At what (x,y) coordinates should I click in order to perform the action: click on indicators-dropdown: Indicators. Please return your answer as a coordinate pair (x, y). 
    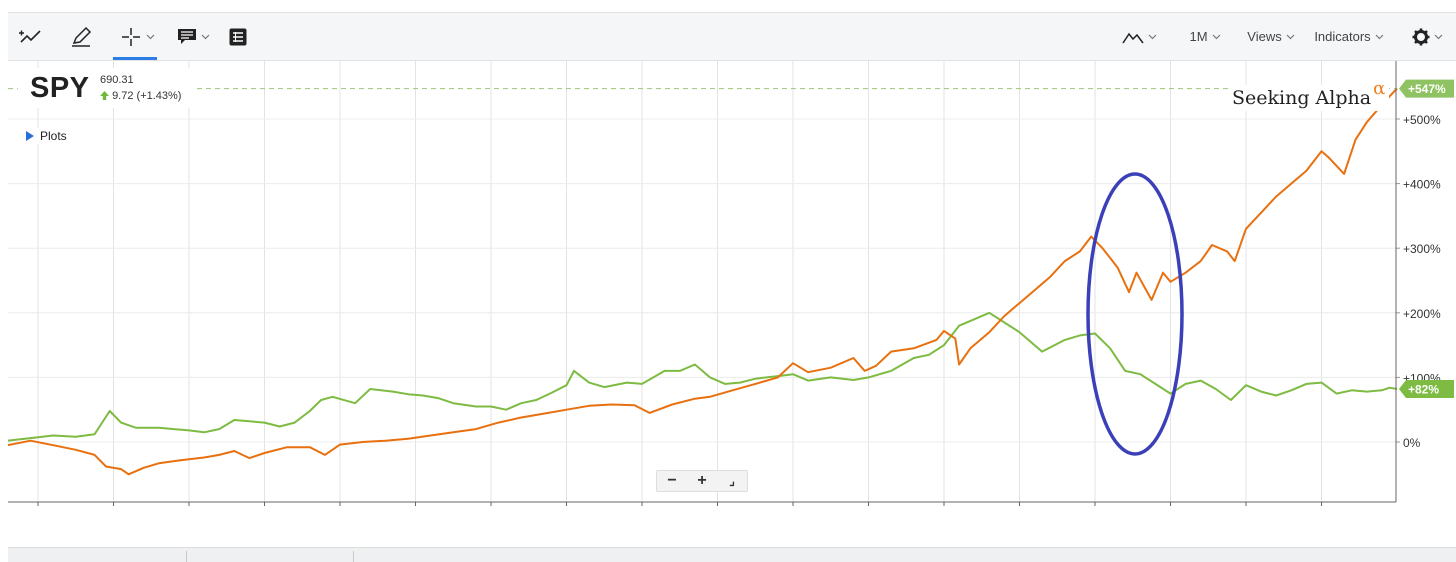
    Looking at the image, I should click on (1349, 36).